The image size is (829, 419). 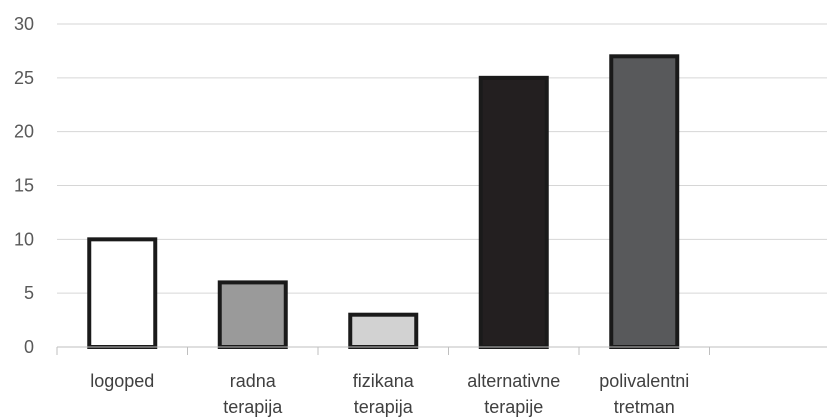 What do you see at coordinates (644, 407) in the screenshot?
I see `x-tick-label-line: tretman` at bounding box center [644, 407].